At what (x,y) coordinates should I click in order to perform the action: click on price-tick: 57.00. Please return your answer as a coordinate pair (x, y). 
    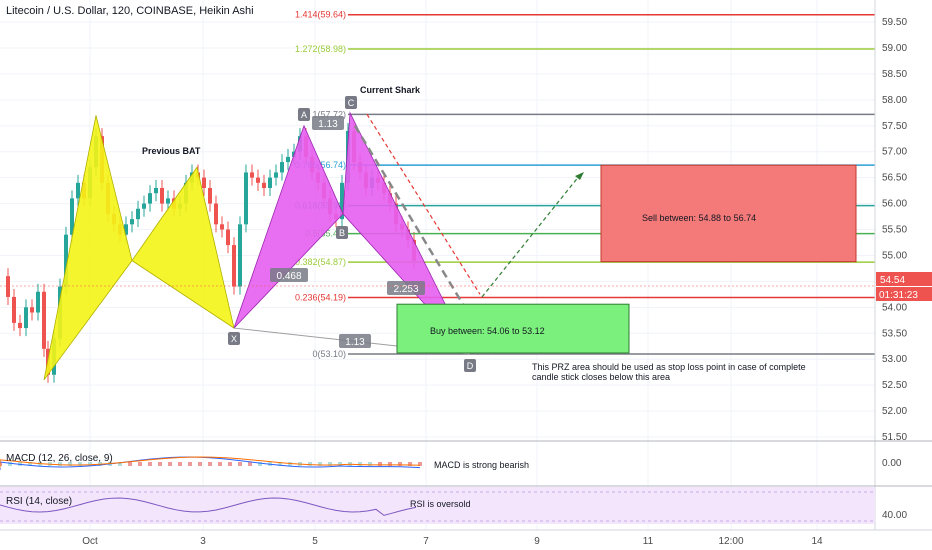
    Looking at the image, I should click on (894, 152).